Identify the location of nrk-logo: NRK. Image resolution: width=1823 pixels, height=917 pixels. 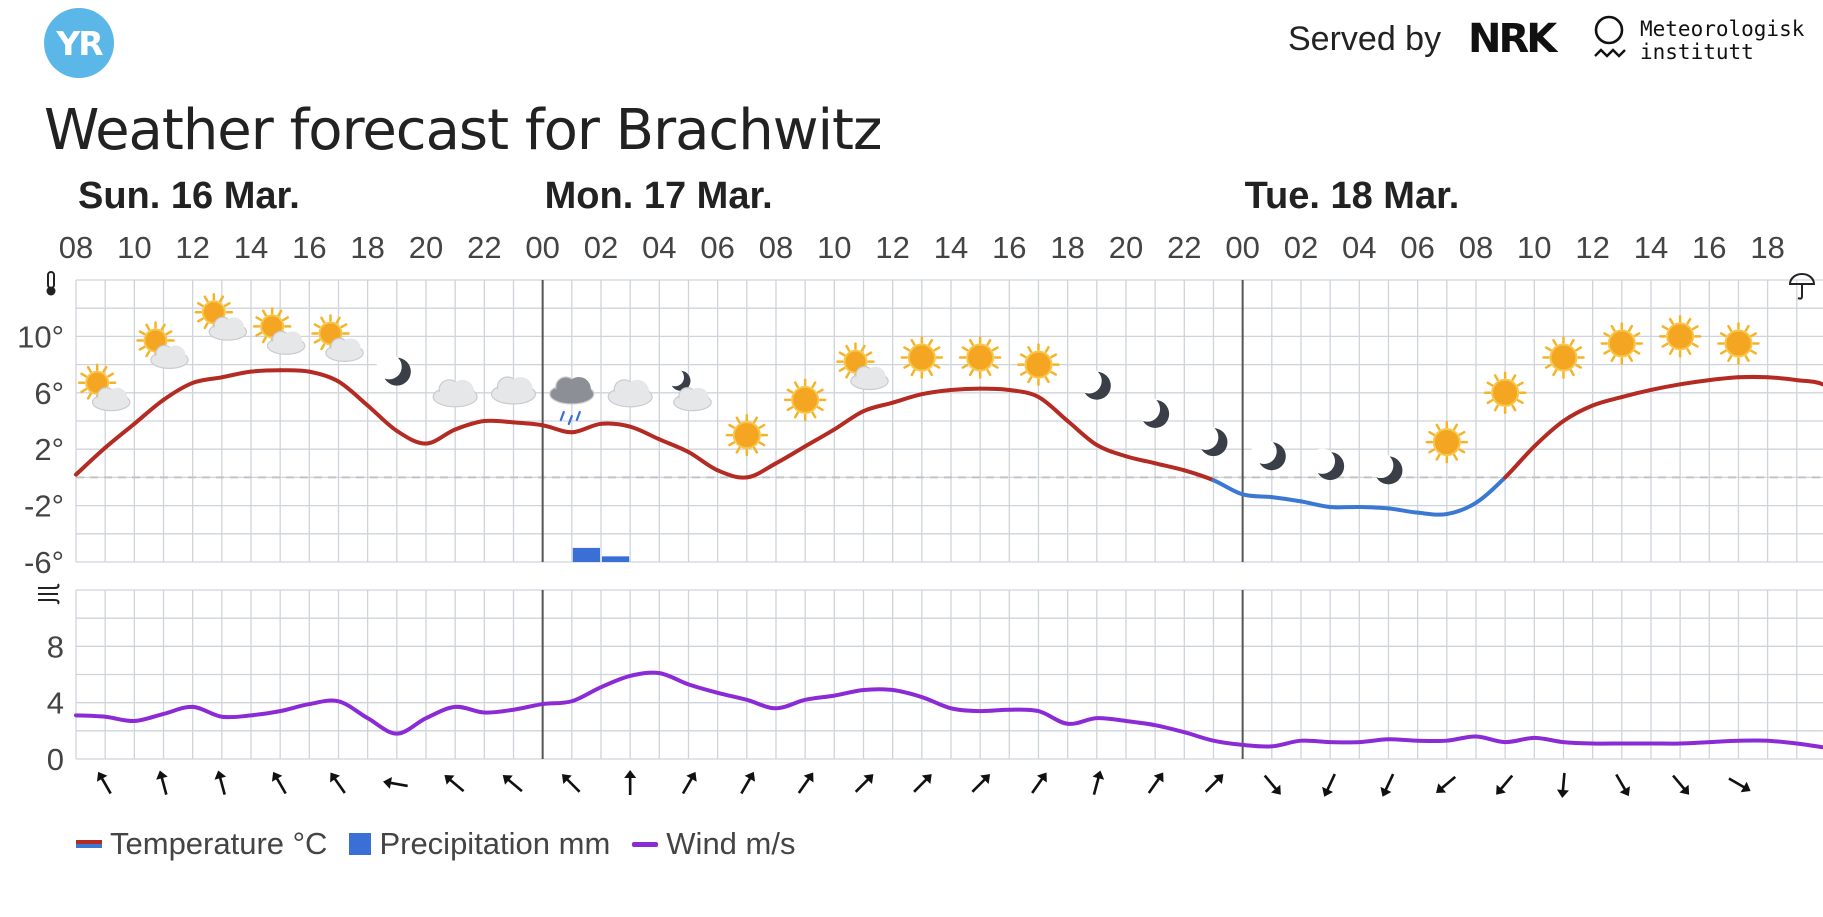
(1512, 39).